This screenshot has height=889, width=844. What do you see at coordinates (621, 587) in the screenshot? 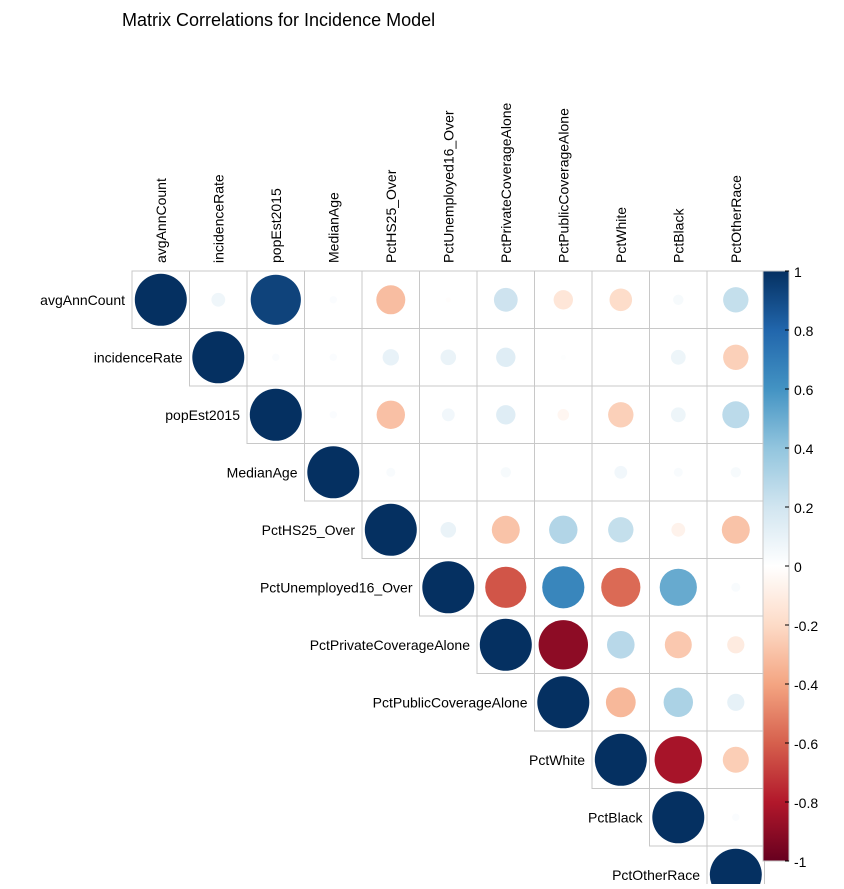
I see `correlation-circle-PctUnemployed16_Over-PctWhite` at bounding box center [621, 587].